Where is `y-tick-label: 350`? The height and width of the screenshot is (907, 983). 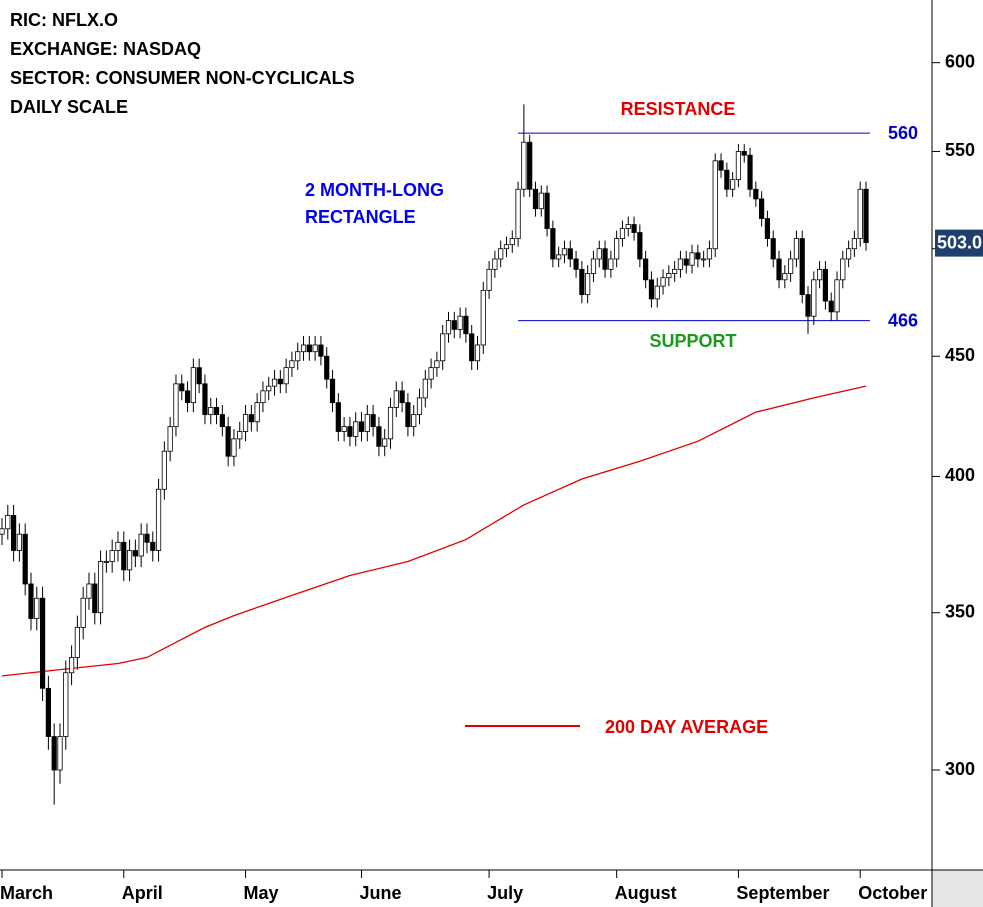
y-tick-label: 350 is located at coordinates (960, 611).